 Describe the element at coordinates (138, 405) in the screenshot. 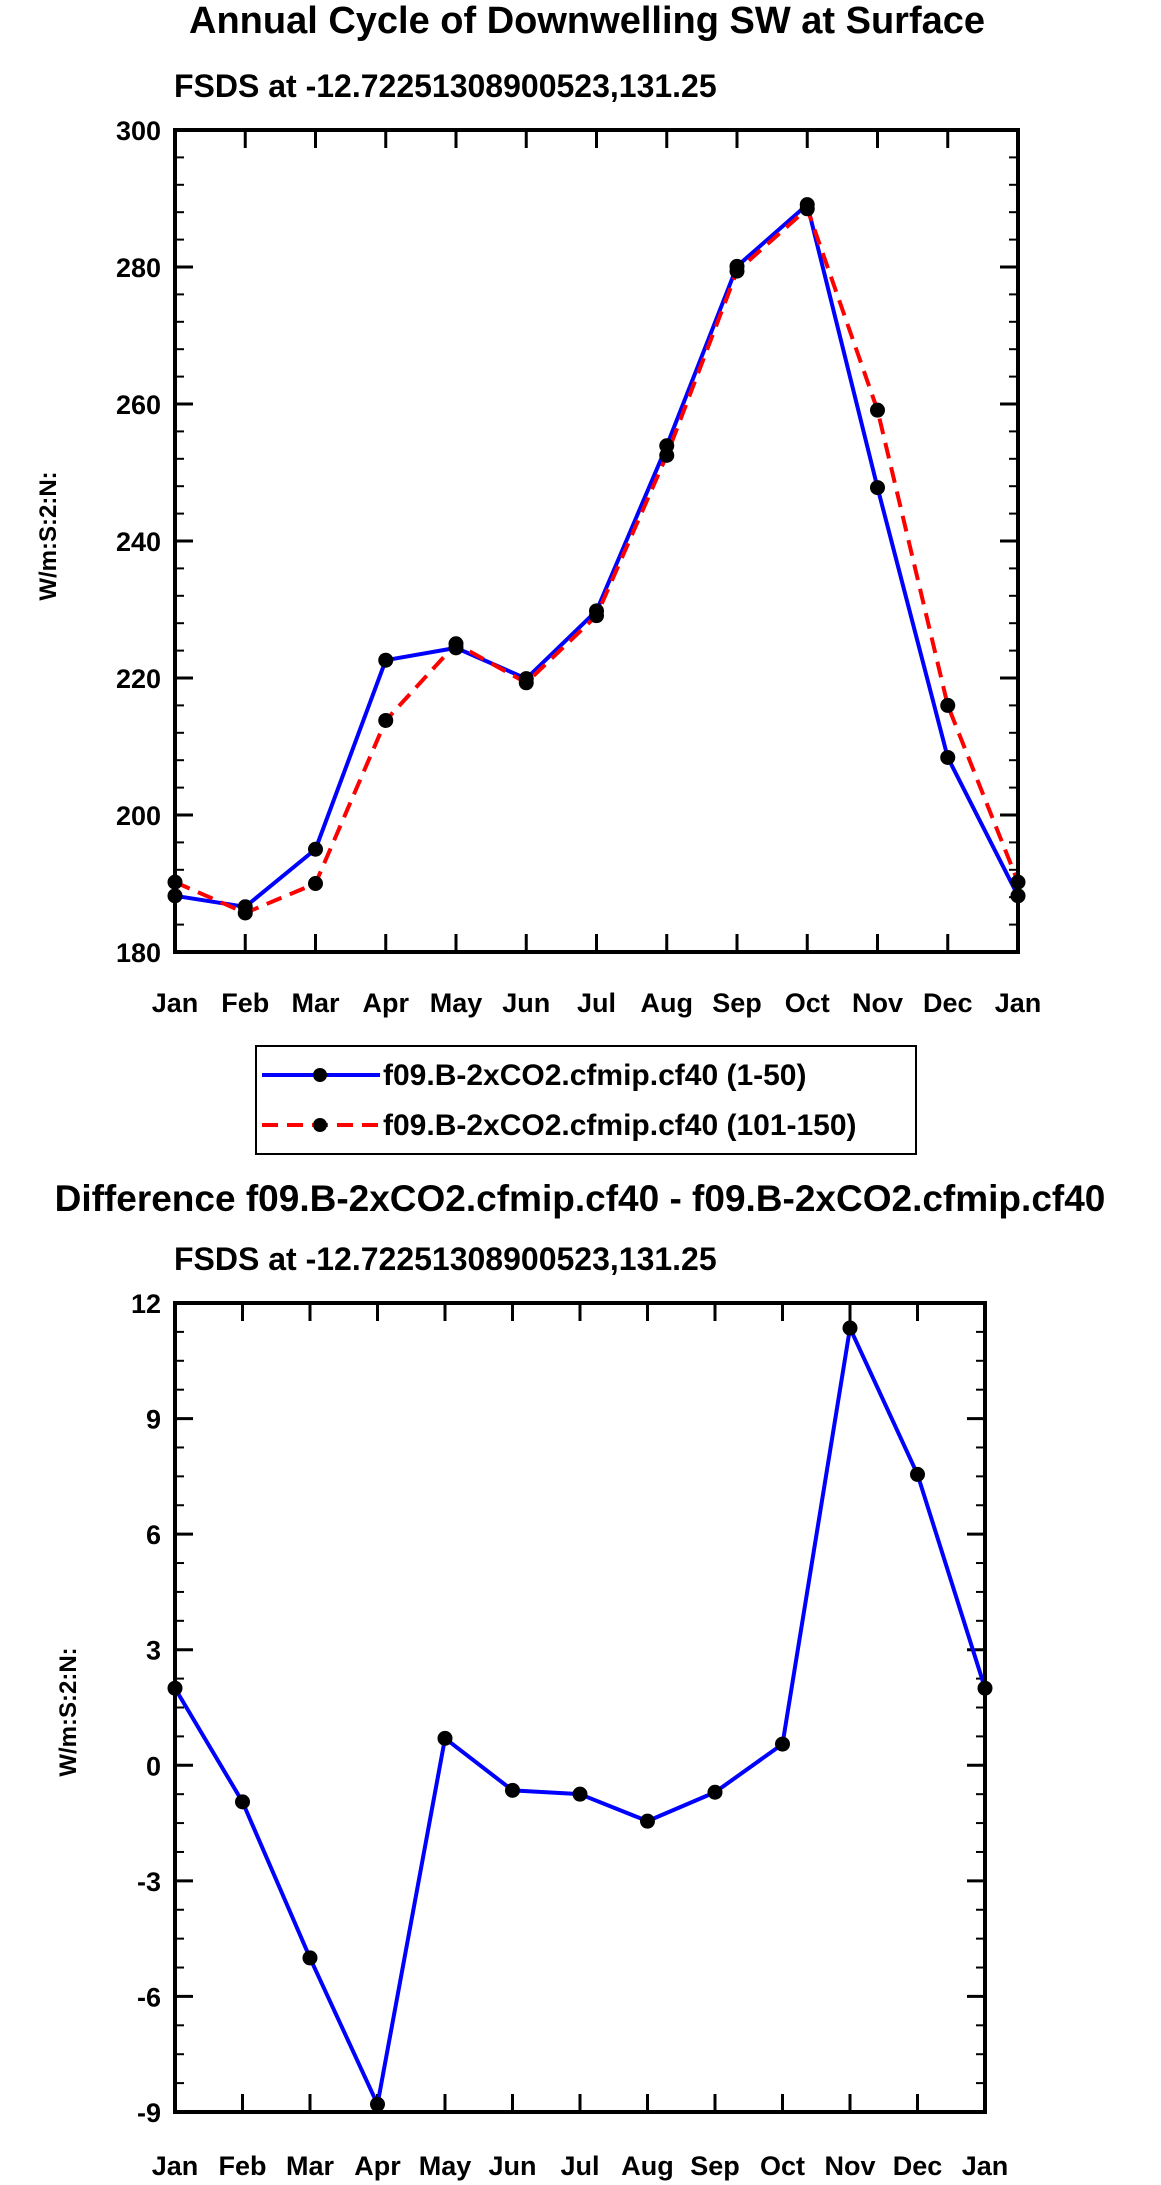

I see `y-tick-label: 260` at that location.